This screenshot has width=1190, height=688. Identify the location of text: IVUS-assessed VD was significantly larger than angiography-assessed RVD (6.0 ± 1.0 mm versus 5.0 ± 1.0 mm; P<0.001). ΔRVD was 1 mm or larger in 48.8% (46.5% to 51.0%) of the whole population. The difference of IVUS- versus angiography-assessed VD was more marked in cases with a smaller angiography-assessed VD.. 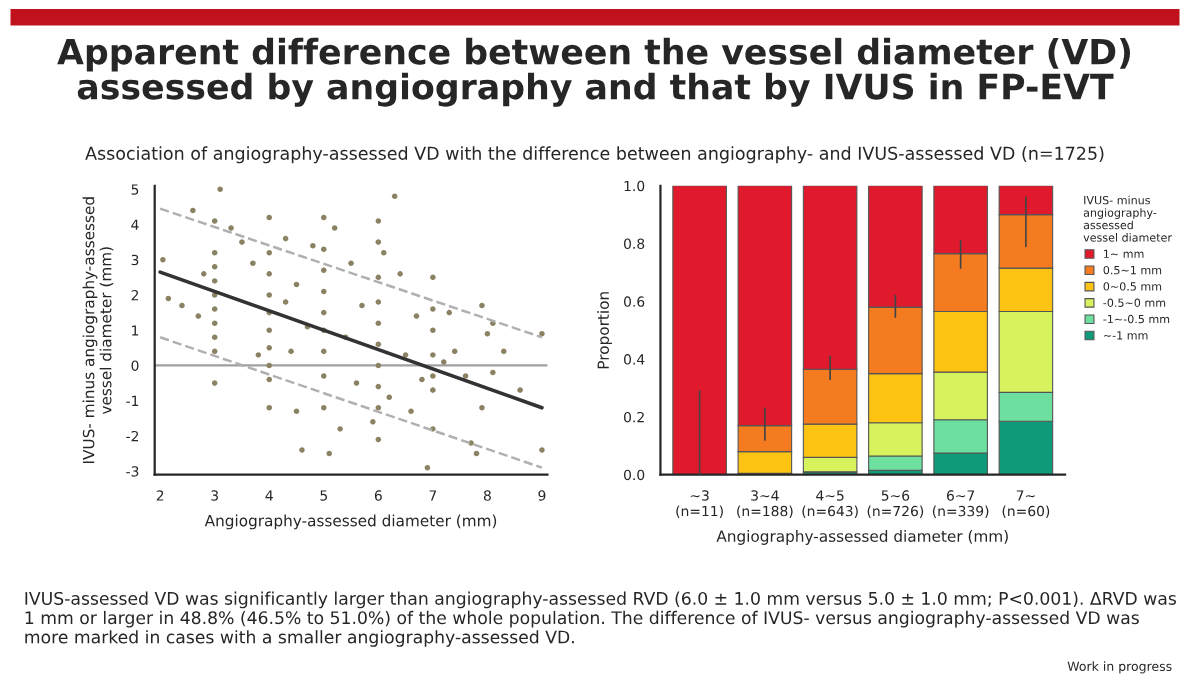
(600, 619).